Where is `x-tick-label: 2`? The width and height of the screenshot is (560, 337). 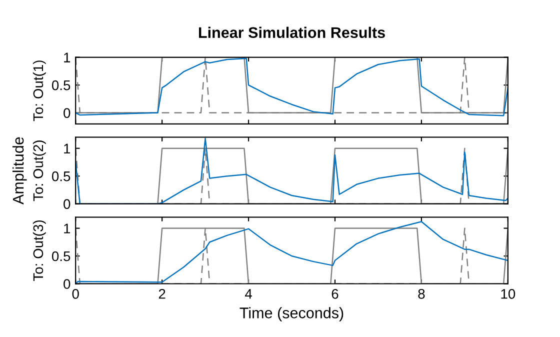 x-tick-label: 2 is located at coordinates (162, 293).